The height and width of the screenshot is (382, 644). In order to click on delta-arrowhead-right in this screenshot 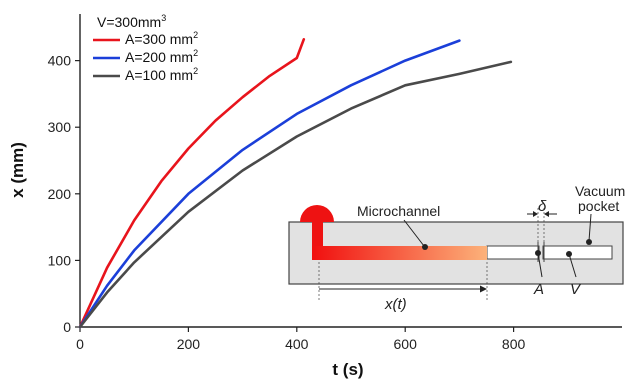, I will do `click(546, 214)`.